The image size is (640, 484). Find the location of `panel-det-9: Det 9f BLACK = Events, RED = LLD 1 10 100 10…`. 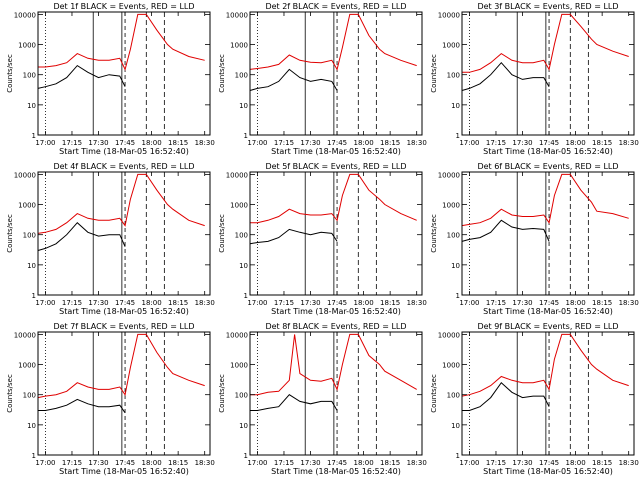

panel-det-9: Det 9f BLACK = Events, RED = LLD 1 10 100 10… is located at coordinates (534, 399).